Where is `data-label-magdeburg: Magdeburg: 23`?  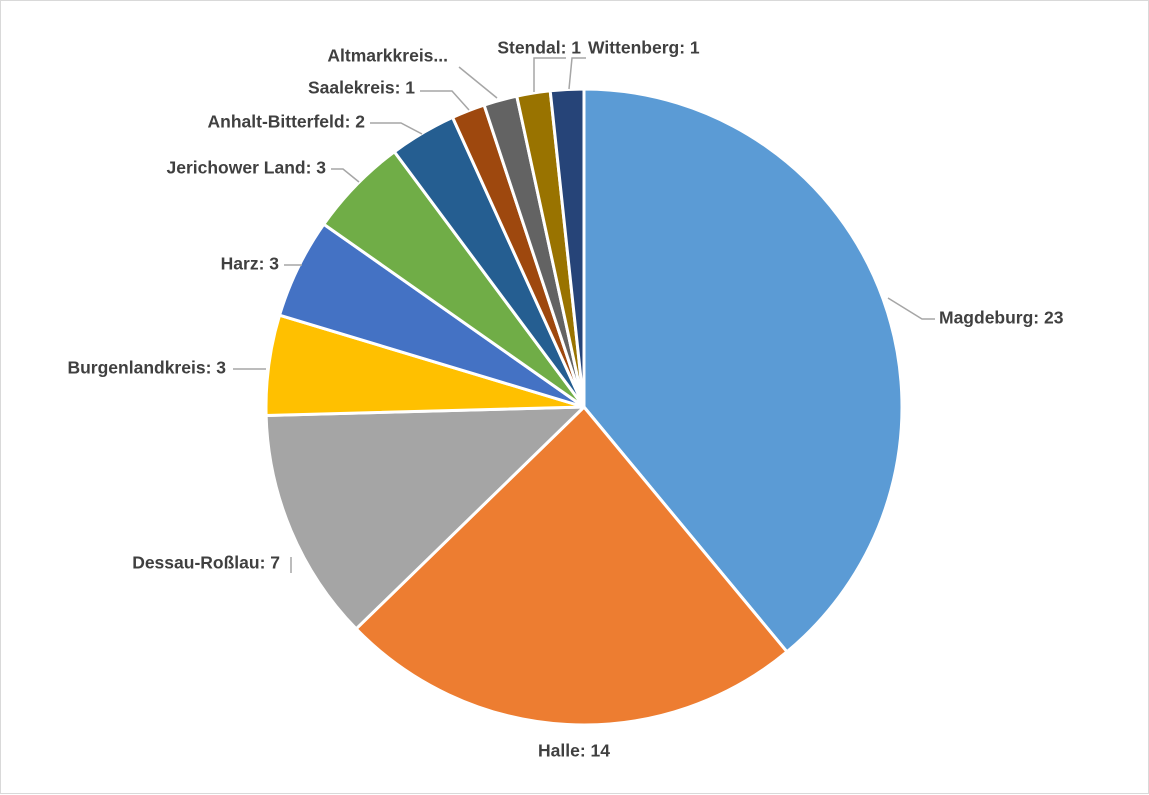
data-label-magdeburg: Magdeburg: 23 is located at coordinates (1001, 318).